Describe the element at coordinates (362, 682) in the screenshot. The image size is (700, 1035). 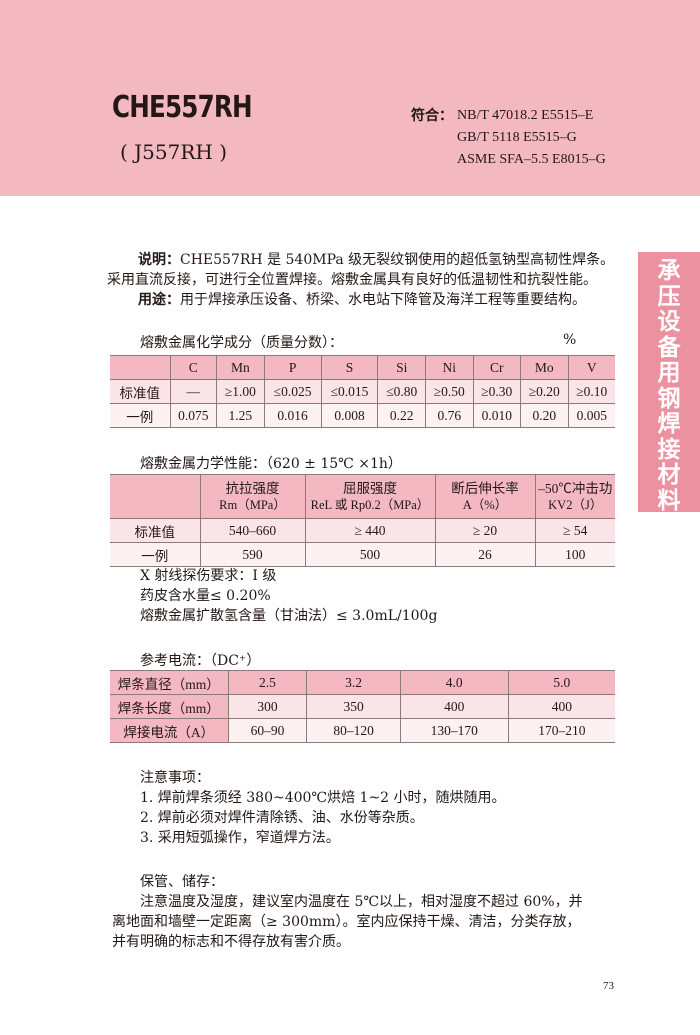
I see `table-row: 焊条直径（mm） 2.5 3.2 4.0 5.0` at that location.